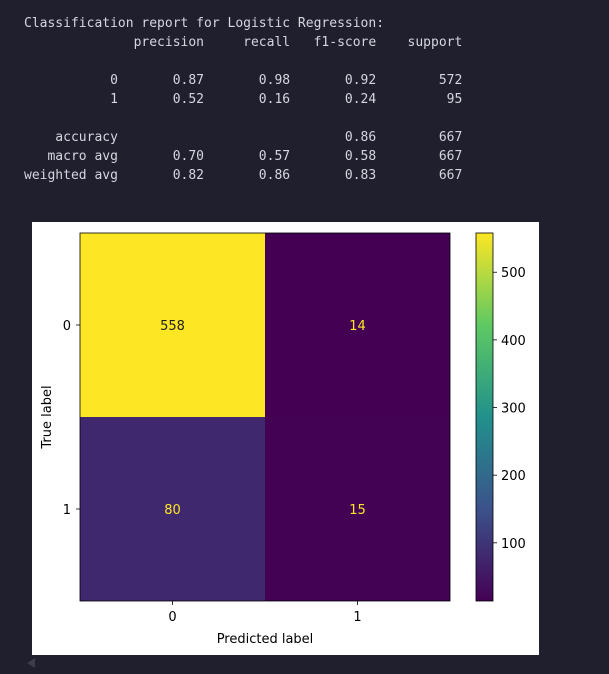 The width and height of the screenshot is (609, 674). I want to click on y-tick-label-0: 0, so click(67, 326).